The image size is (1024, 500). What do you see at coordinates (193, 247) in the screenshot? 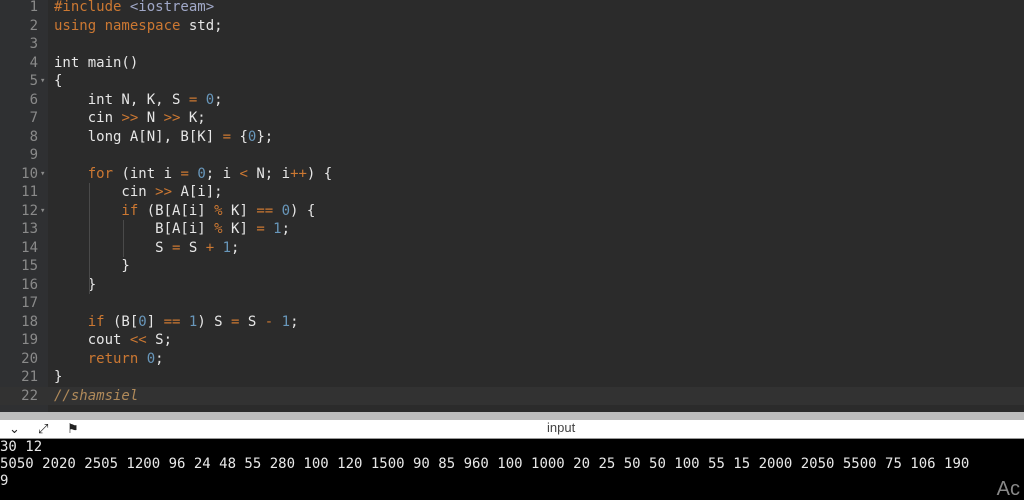
I see `code-token: S` at bounding box center [193, 247].